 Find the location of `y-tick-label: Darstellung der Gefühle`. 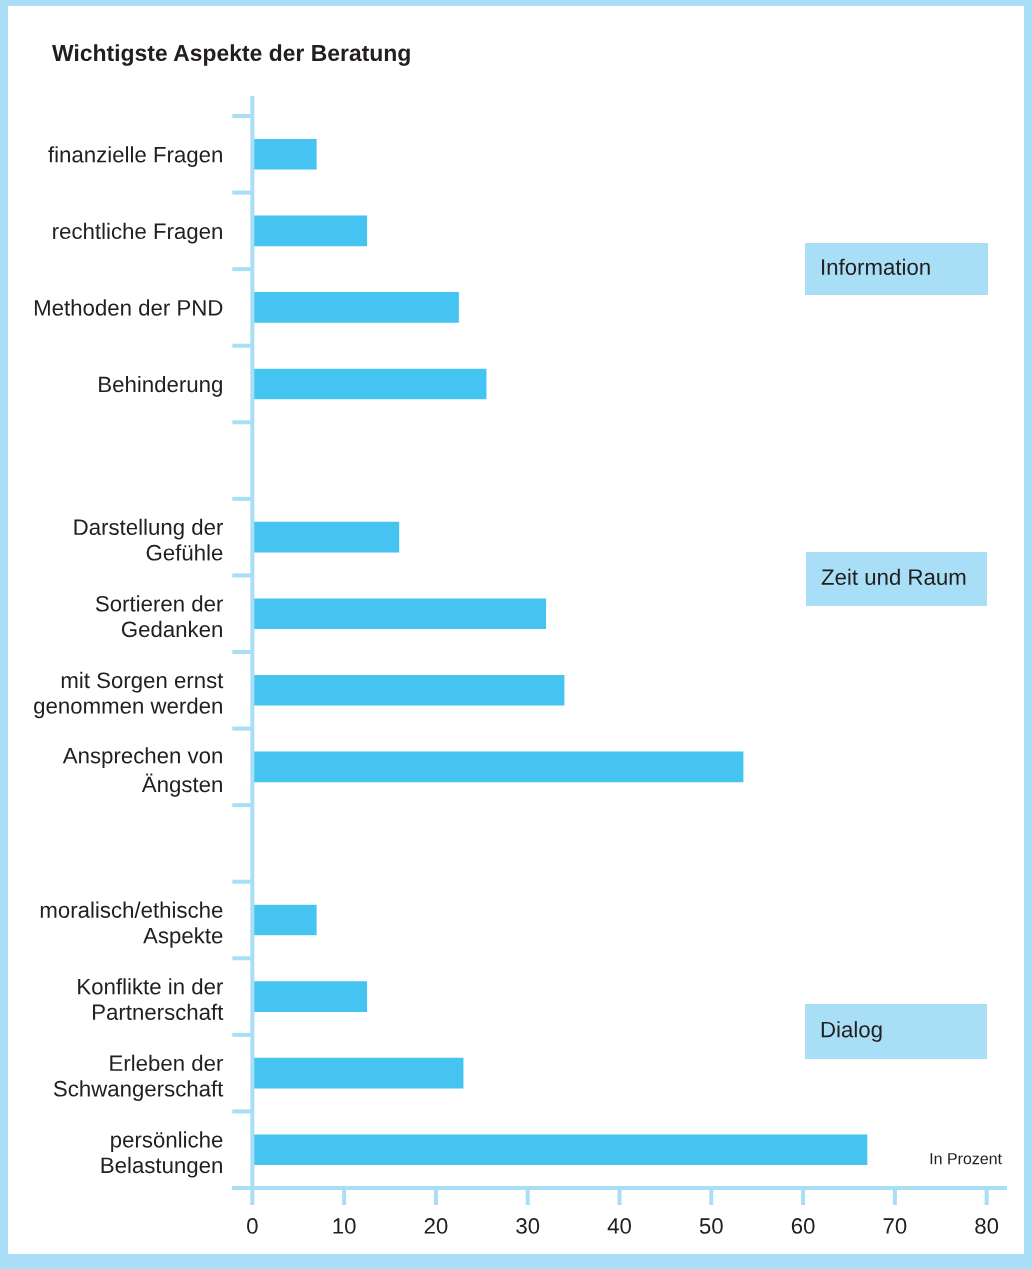

y-tick-label: Darstellung der Gefühle is located at coordinates (148, 539).